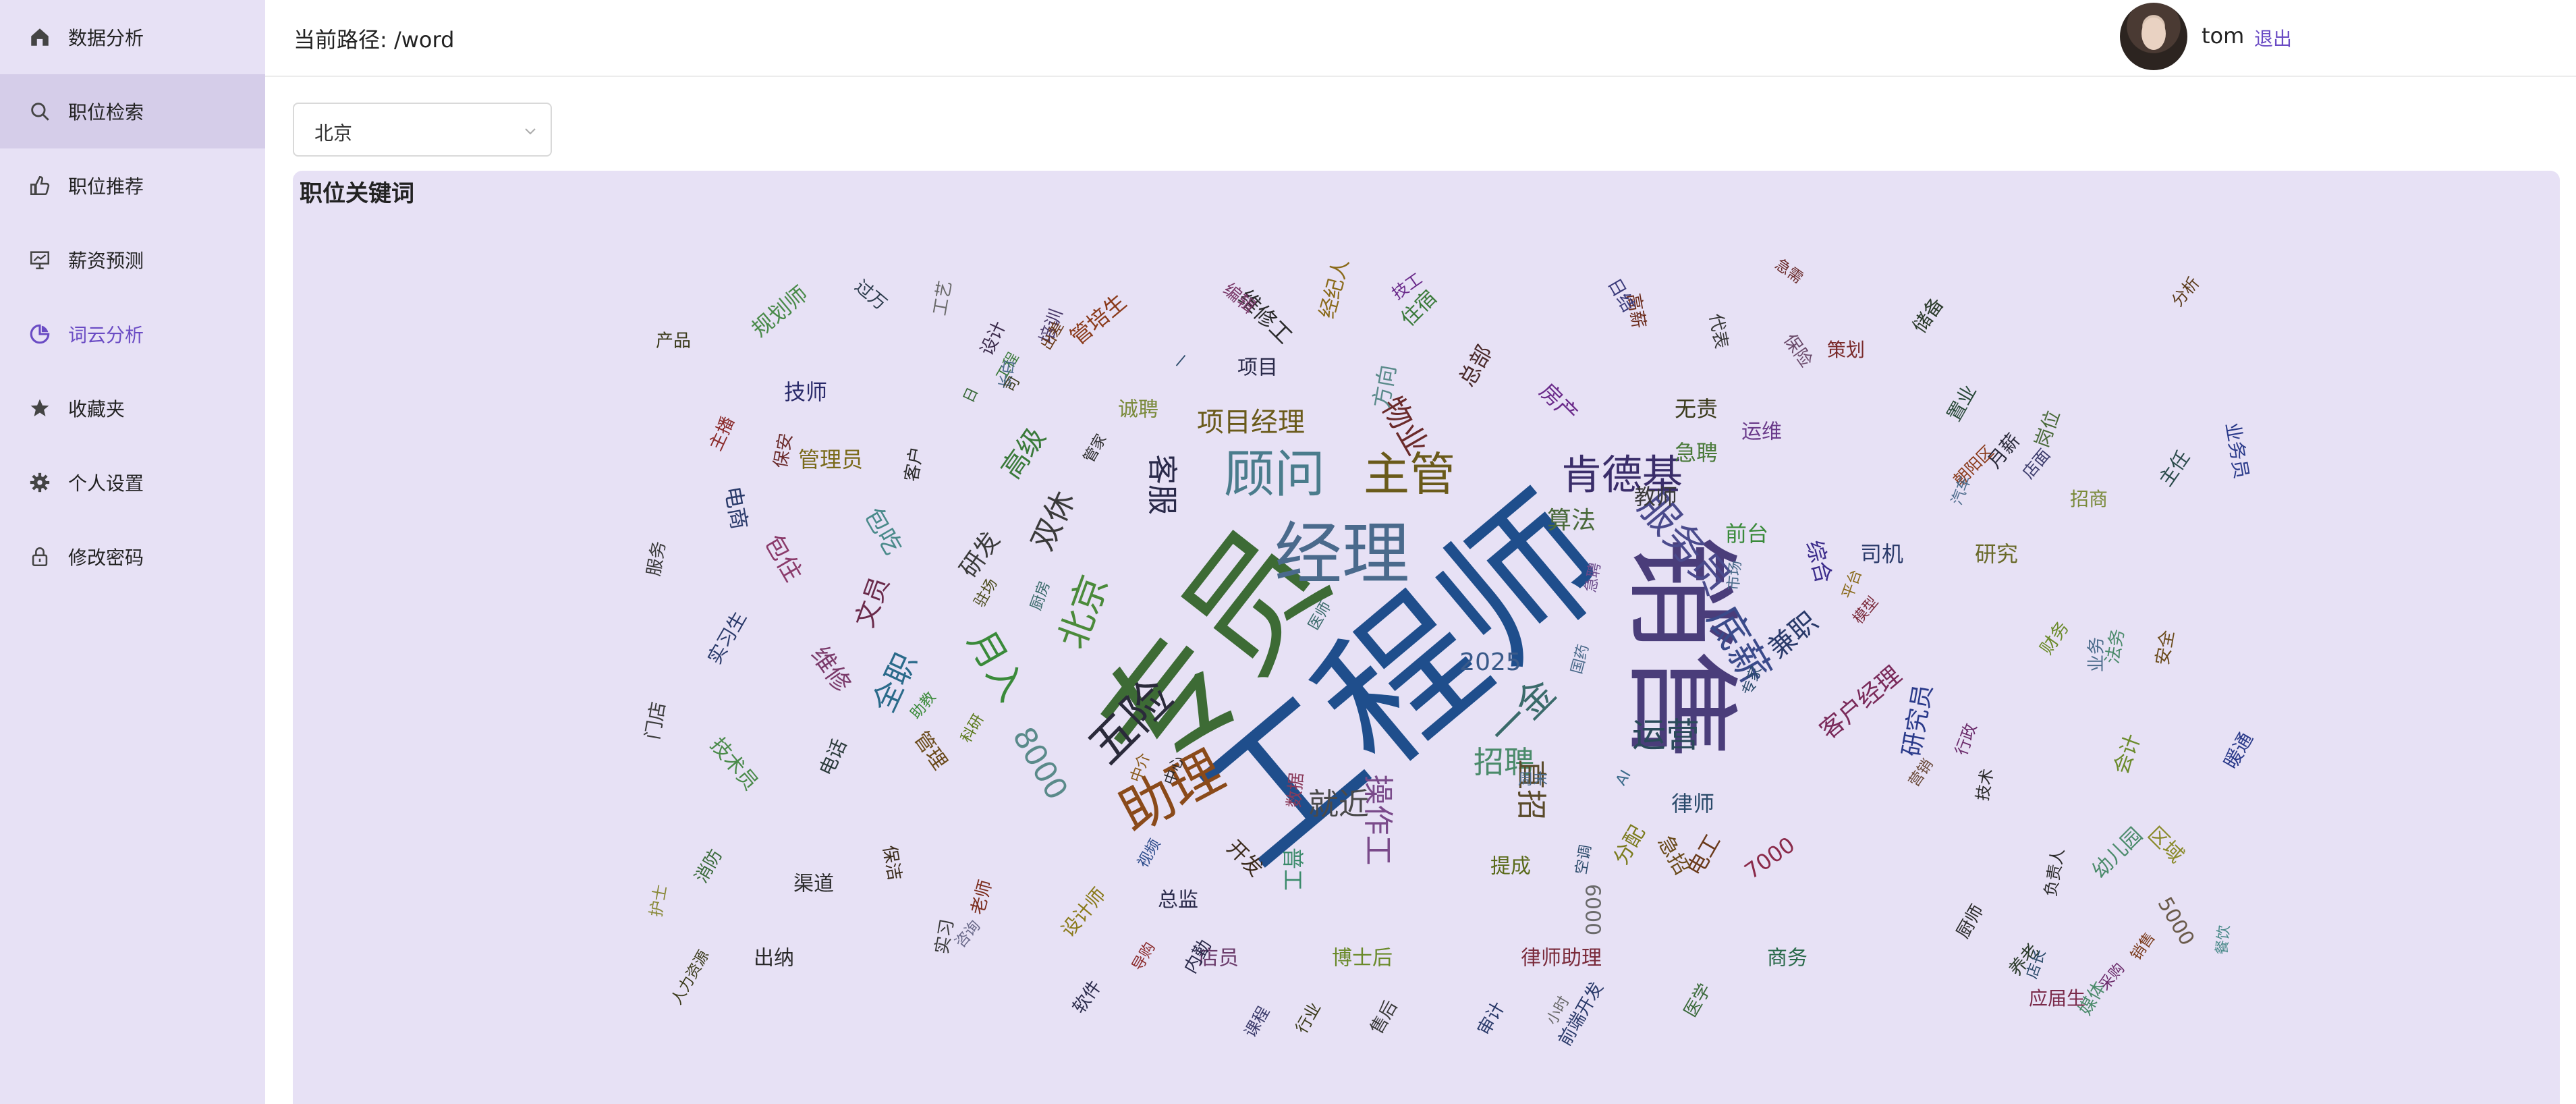 The width and height of the screenshot is (2576, 1104). Describe the element at coordinates (805, 392) in the screenshot. I see `word-cloud-word: 技师` at that location.